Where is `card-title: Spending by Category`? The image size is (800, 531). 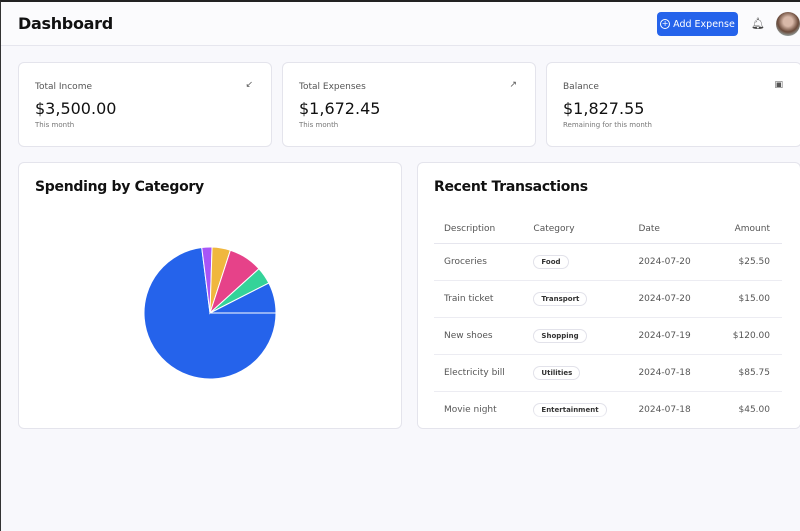 card-title: Spending by Category is located at coordinates (119, 187).